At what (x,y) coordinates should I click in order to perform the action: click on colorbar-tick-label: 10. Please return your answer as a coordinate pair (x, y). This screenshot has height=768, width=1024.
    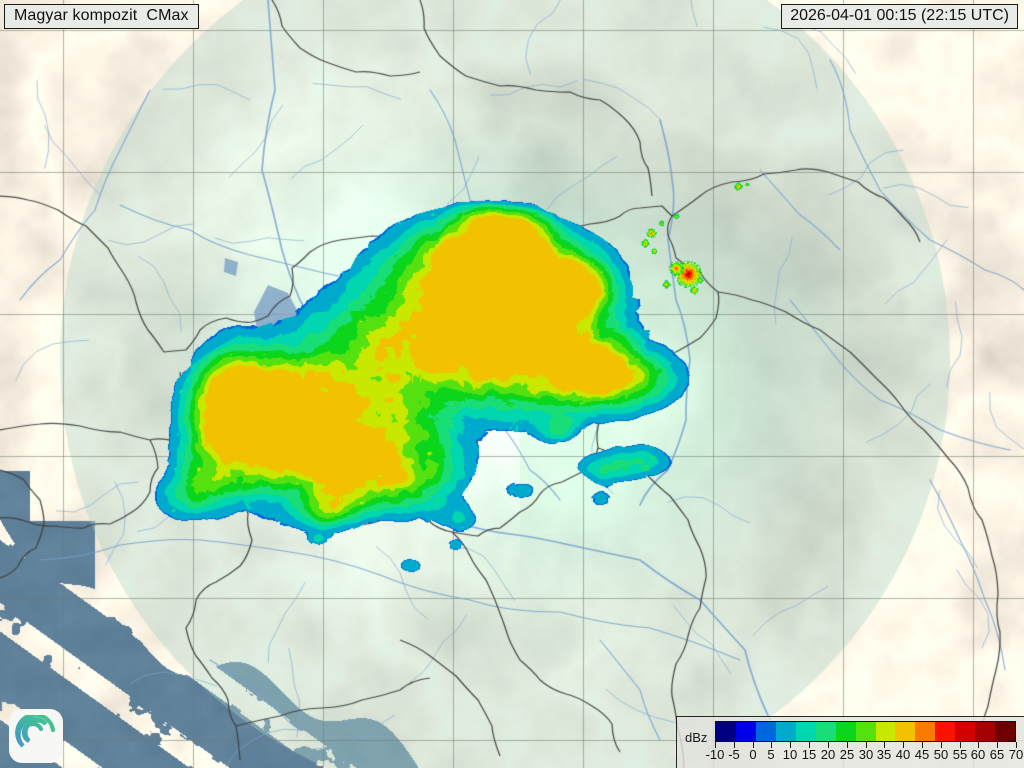
    Looking at the image, I should click on (790, 754).